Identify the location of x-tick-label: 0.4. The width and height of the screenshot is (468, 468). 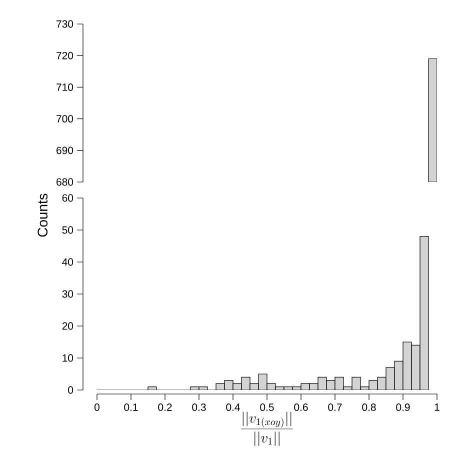
(233, 407).